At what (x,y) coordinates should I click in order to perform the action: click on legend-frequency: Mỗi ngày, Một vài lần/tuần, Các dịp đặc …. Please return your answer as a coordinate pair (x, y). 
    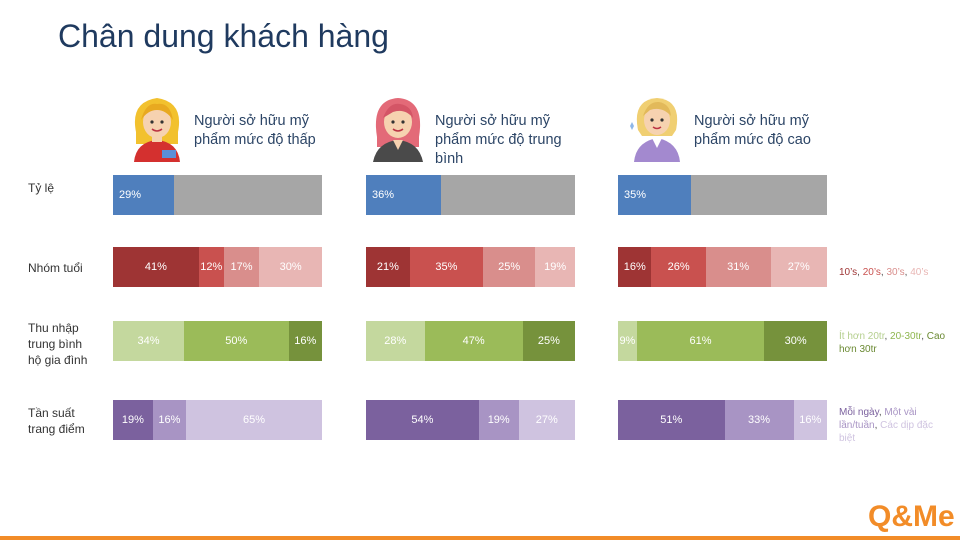
    Looking at the image, I should click on (894, 425).